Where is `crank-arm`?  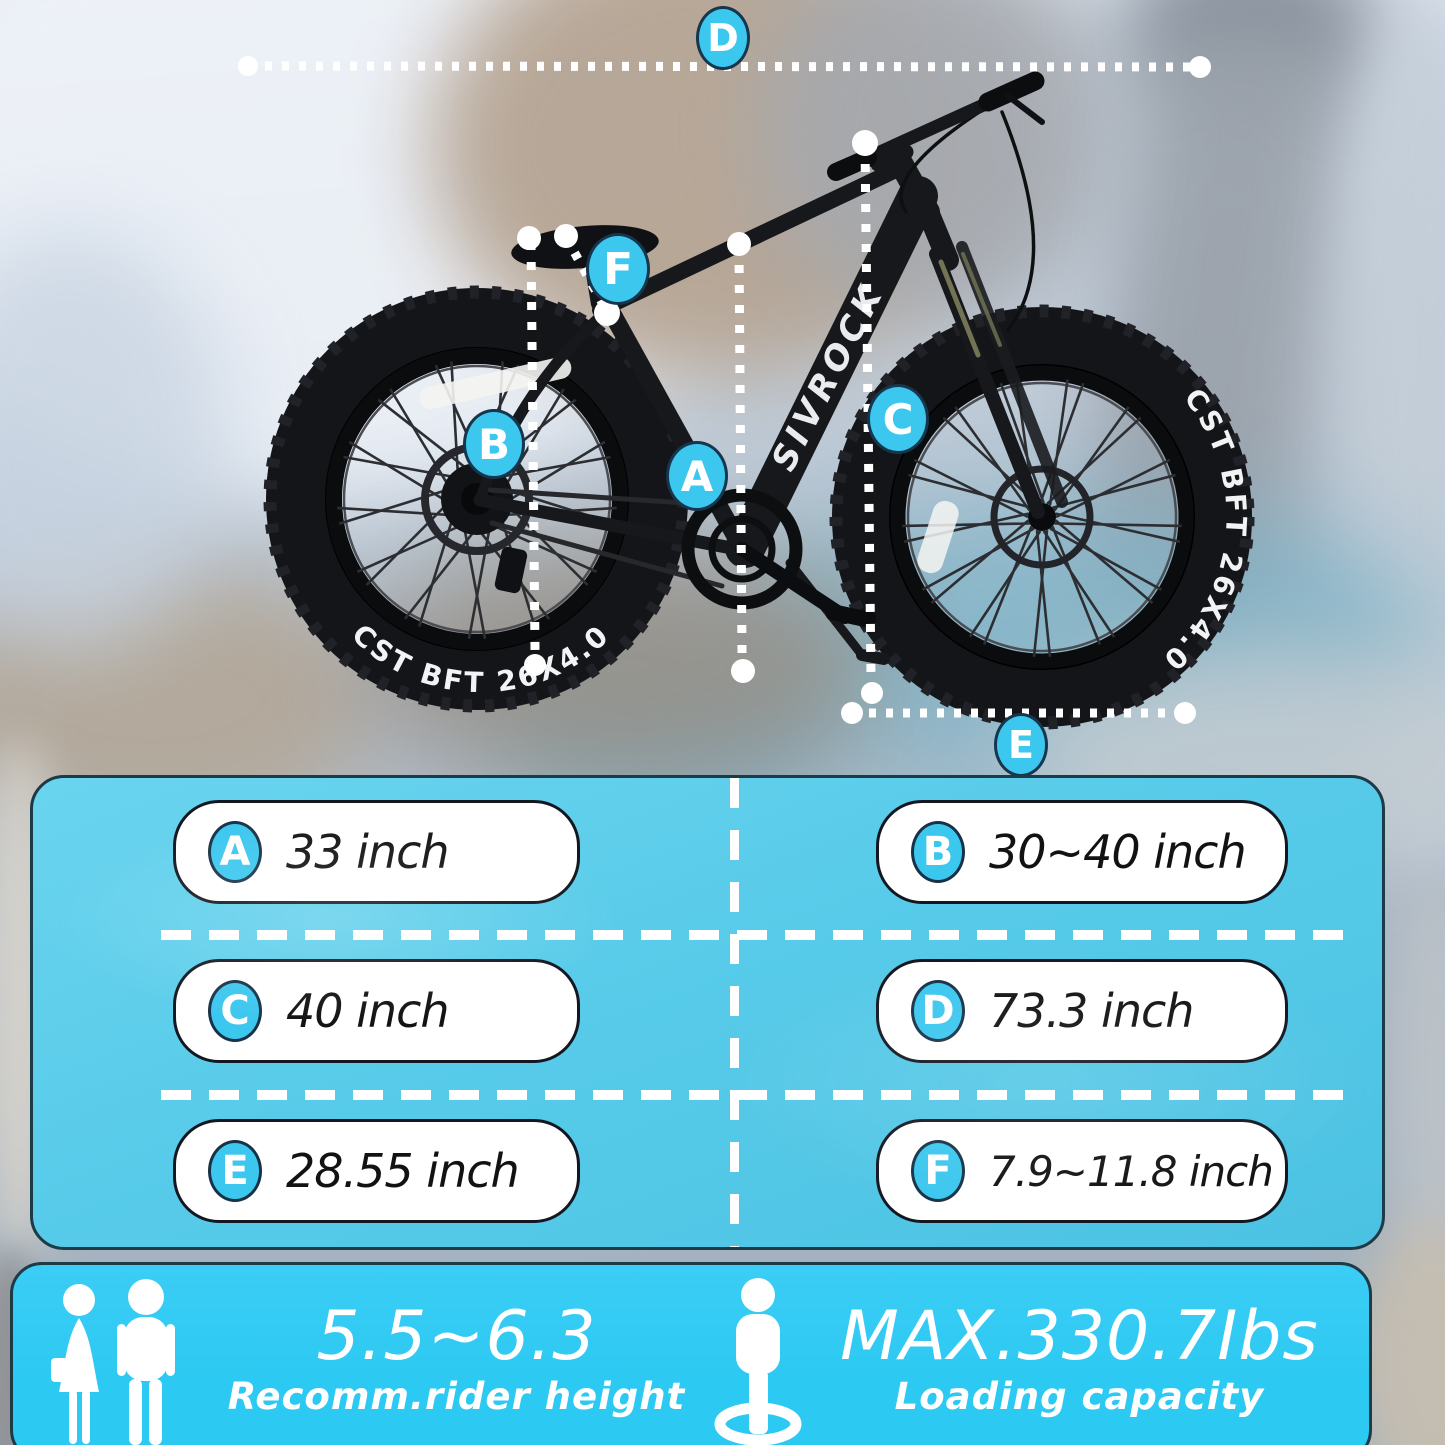 crank-arm is located at coordinates (793, 583).